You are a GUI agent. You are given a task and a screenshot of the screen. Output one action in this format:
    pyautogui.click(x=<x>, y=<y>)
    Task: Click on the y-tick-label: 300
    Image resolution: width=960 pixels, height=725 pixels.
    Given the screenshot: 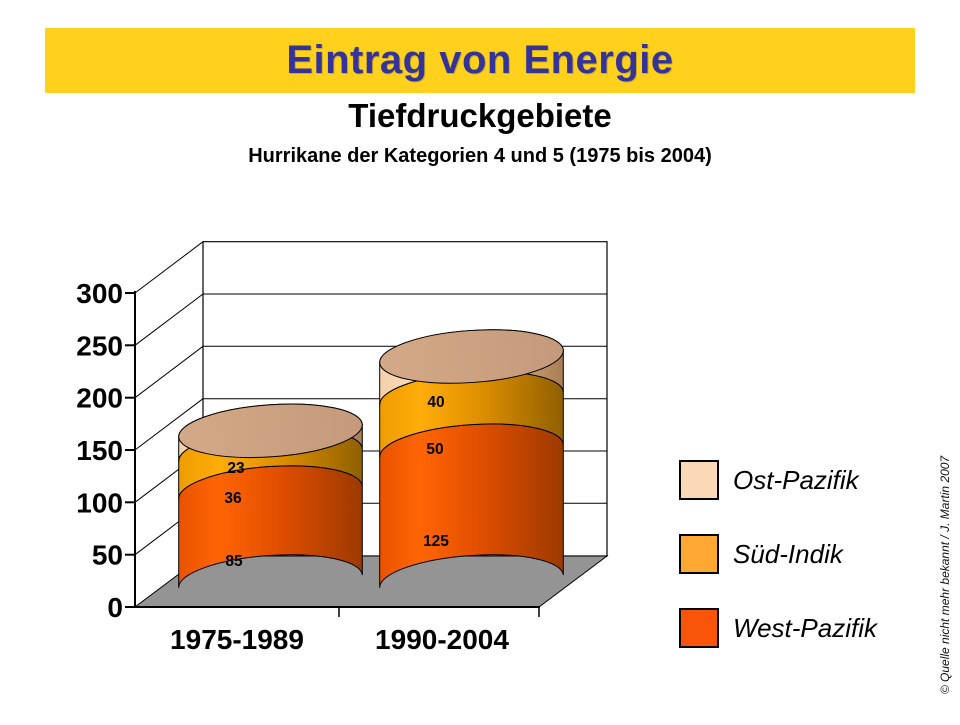 What is the action you would take?
    pyautogui.click(x=99, y=293)
    